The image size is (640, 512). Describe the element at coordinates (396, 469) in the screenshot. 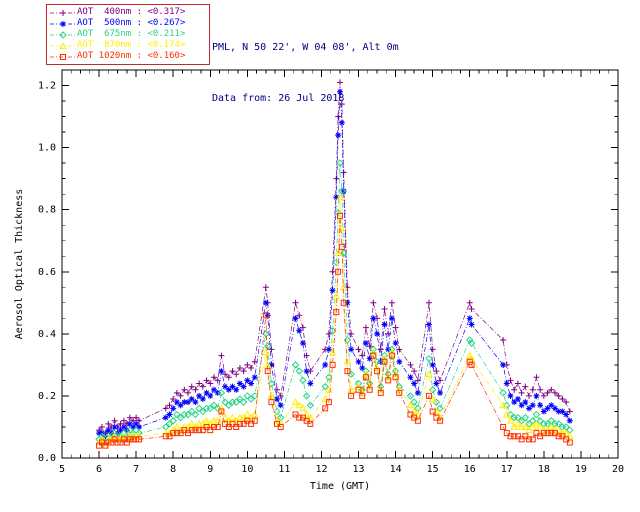

I see `x-tick-label: 14` at that location.